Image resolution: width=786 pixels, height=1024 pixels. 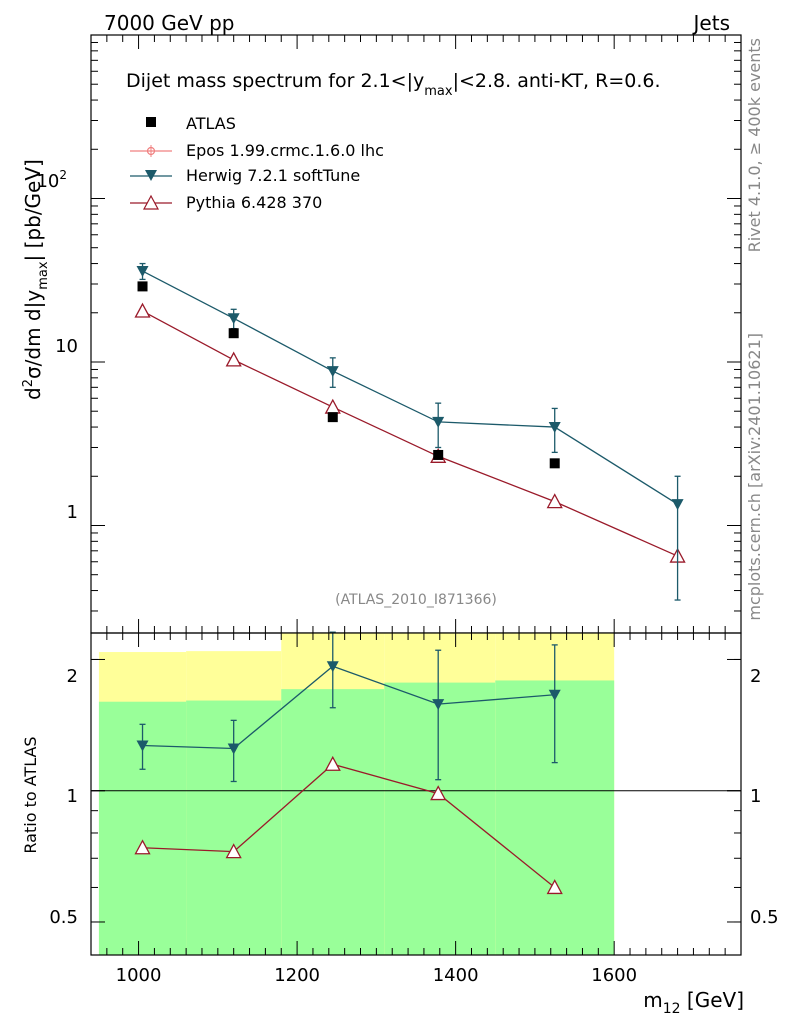 What do you see at coordinates (754, 145) in the screenshot?
I see `rivet-label: Rivet 4.1.0, ≥ 400k events` at bounding box center [754, 145].